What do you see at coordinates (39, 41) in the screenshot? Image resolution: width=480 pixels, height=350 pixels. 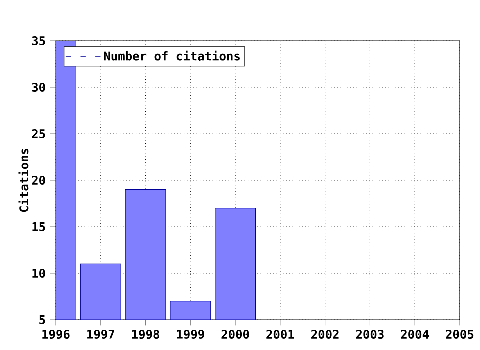 I see `y-tick-label: 35` at bounding box center [39, 41].